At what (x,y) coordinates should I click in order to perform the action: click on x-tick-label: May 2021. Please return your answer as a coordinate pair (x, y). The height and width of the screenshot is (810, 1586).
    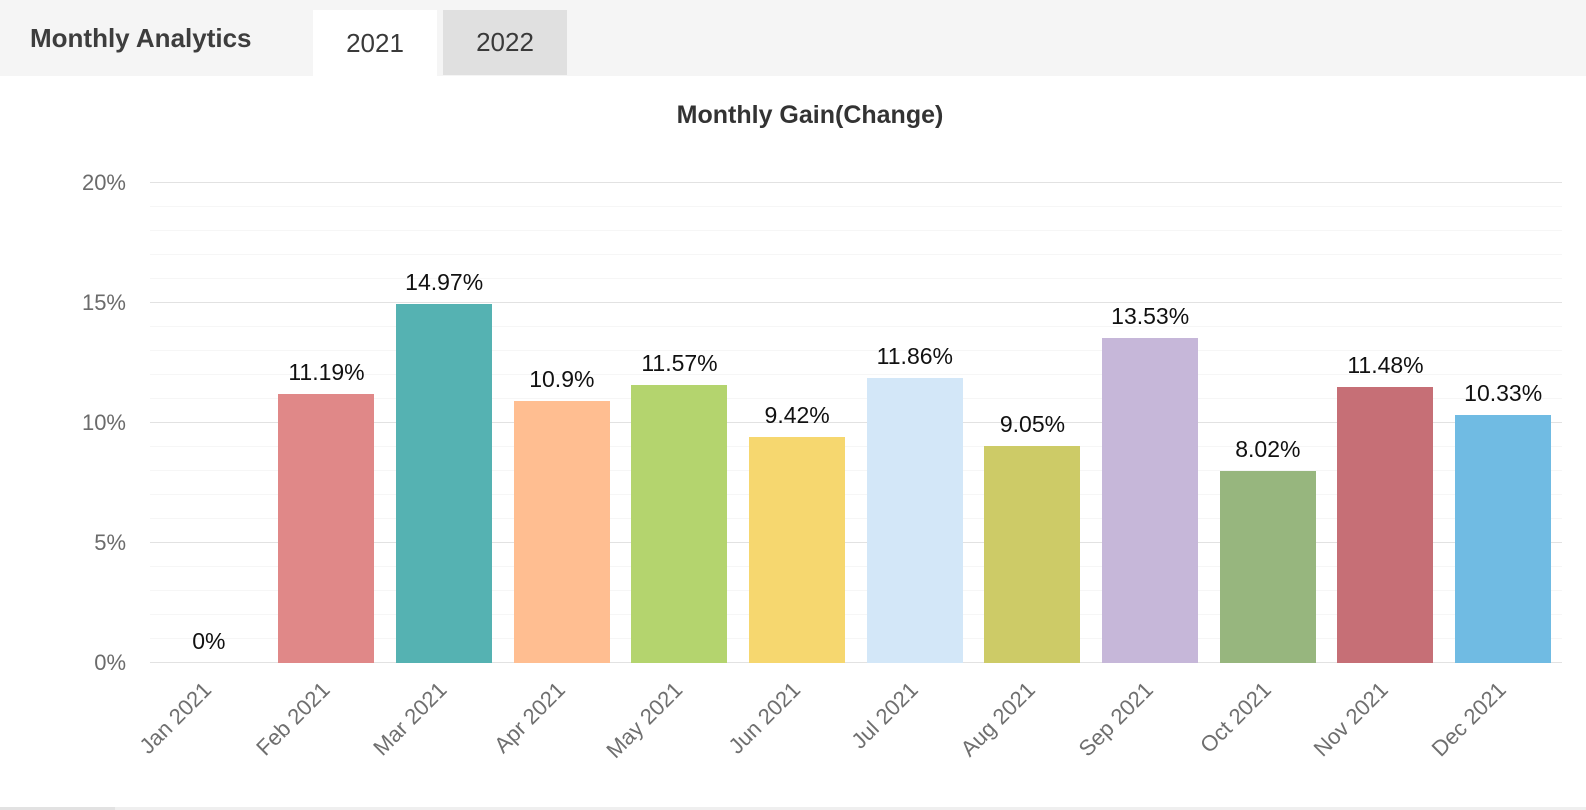
    Looking at the image, I should click on (644, 720).